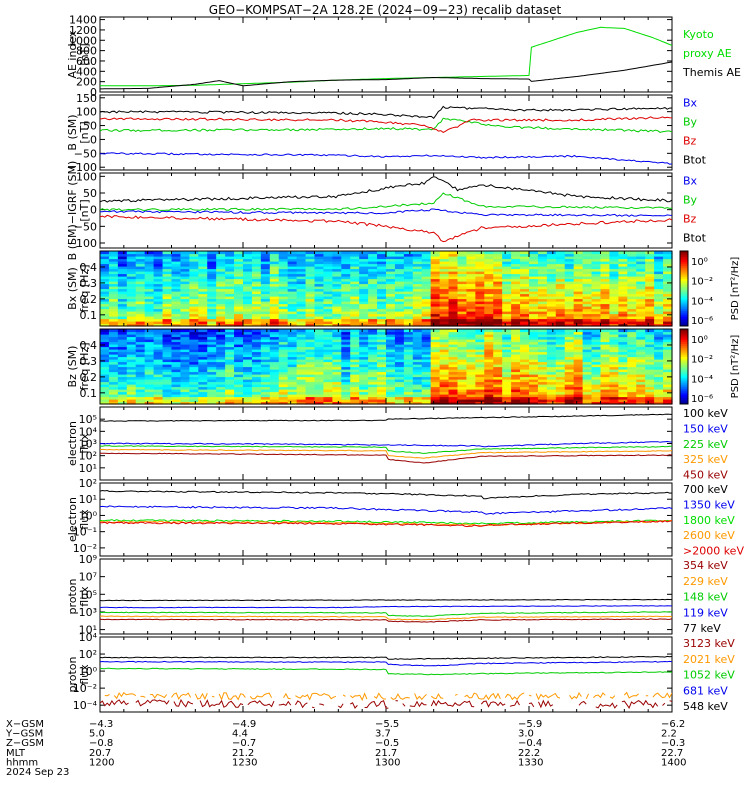  I want to click on y-tick-label: 10⁴, so click(88, 637).